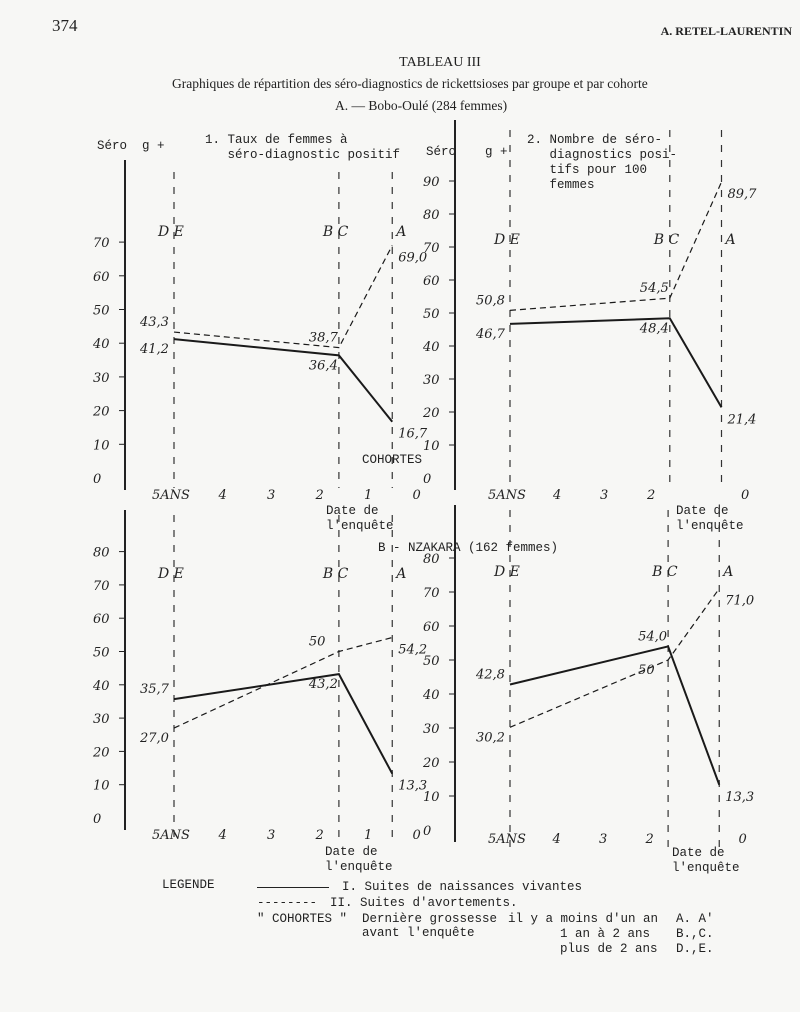 This screenshot has width=800, height=1012. What do you see at coordinates (154, 738) in the screenshot?
I see `chart3-data-label: 27,0` at bounding box center [154, 738].